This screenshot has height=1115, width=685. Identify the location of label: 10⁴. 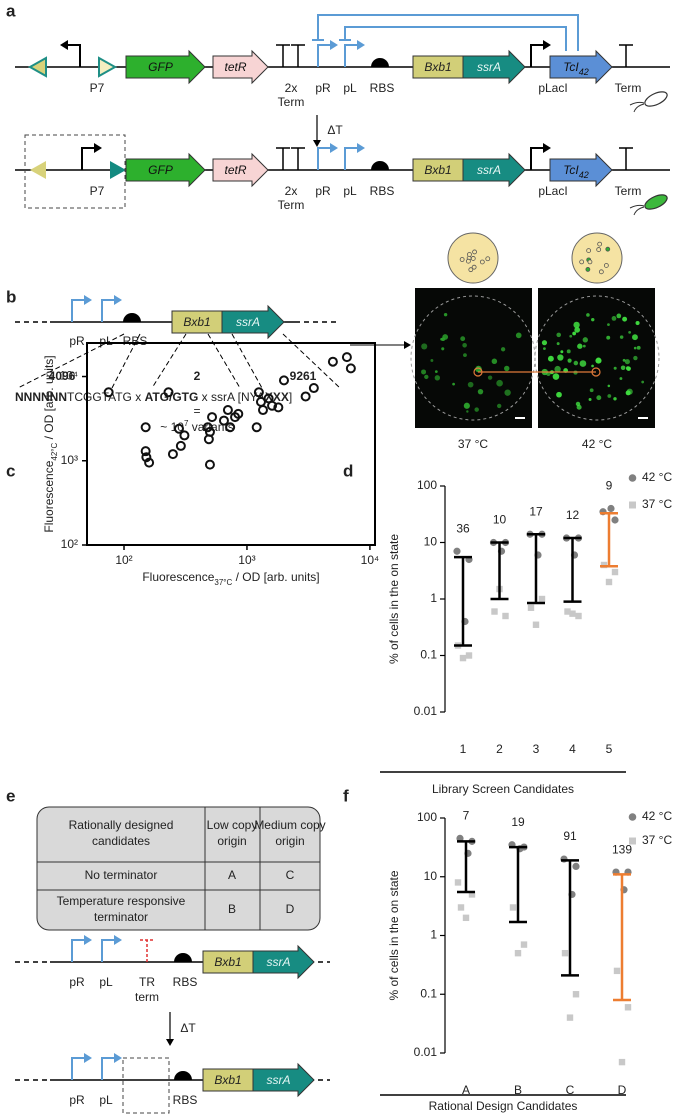
(370, 560).